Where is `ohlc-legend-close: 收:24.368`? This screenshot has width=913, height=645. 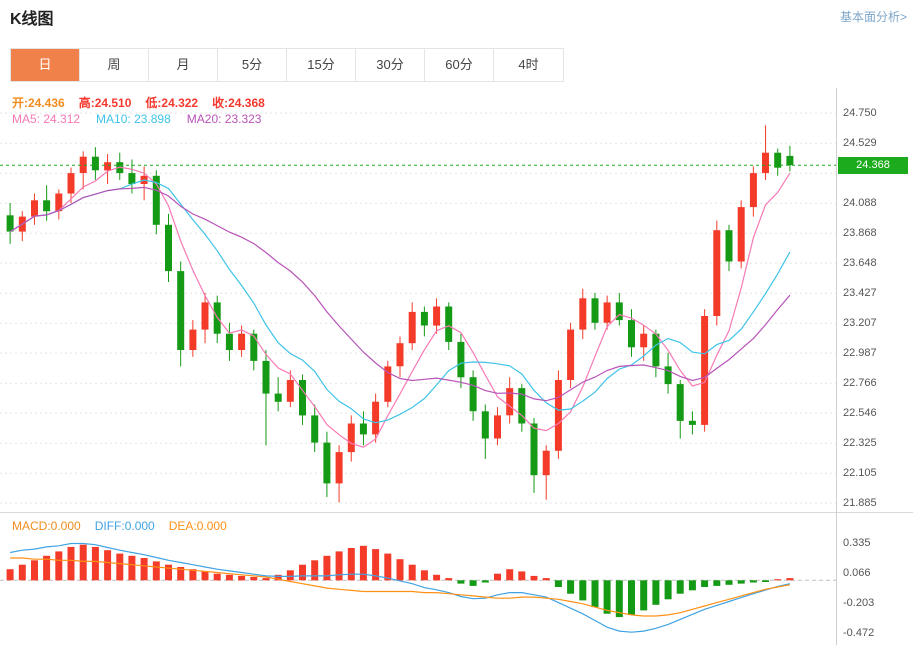 ohlc-legend-close: 收:24.368 is located at coordinates (238, 103).